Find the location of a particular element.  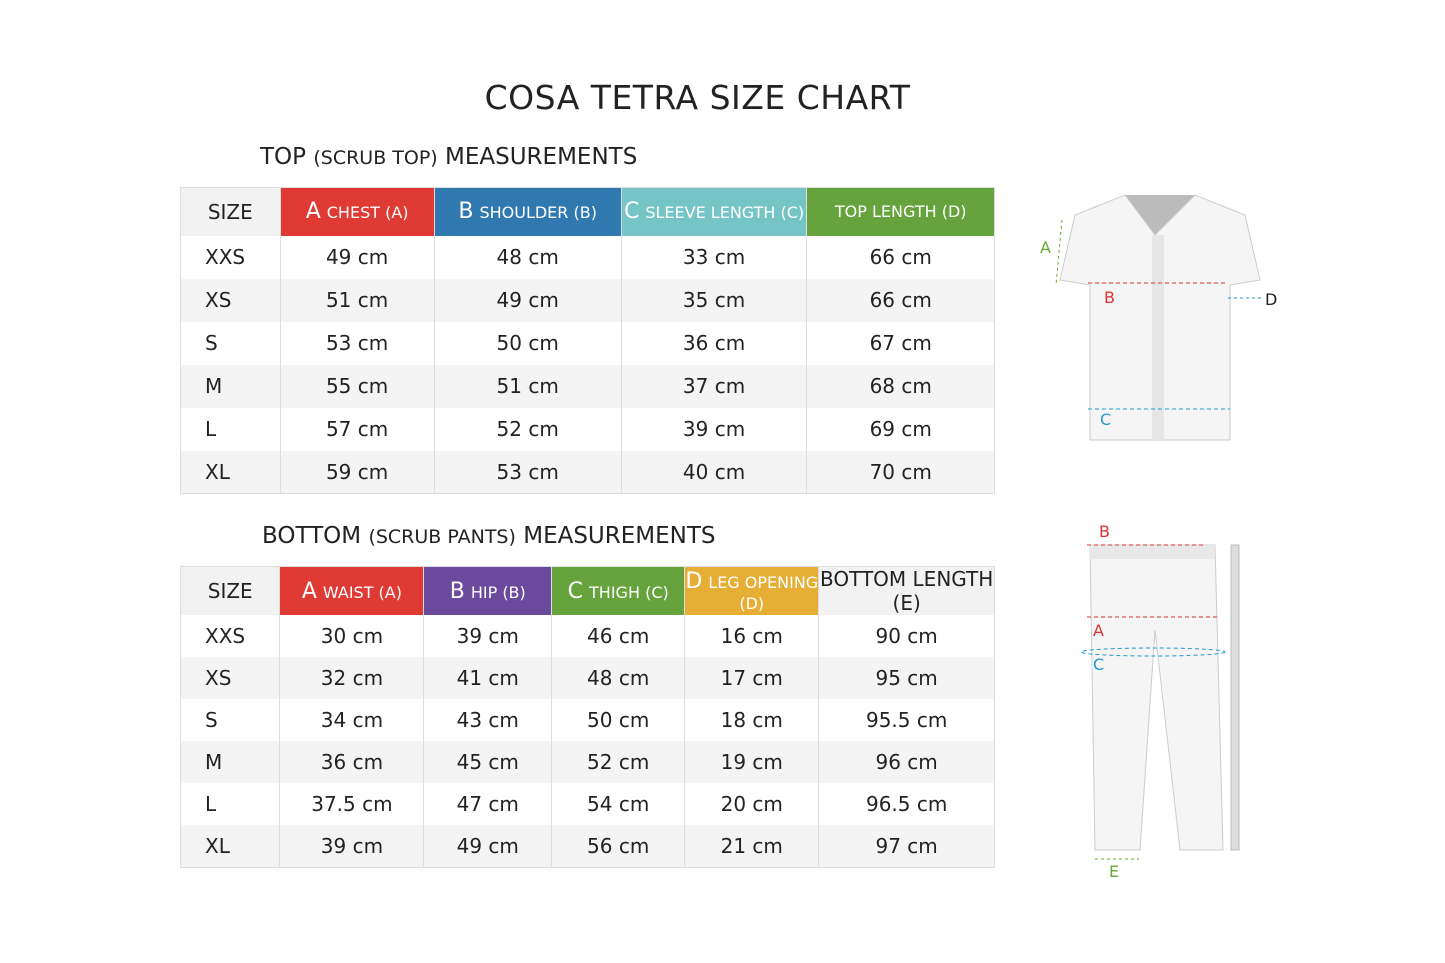

column-label: BOTTOM LENGTH (E) is located at coordinates (906, 591).